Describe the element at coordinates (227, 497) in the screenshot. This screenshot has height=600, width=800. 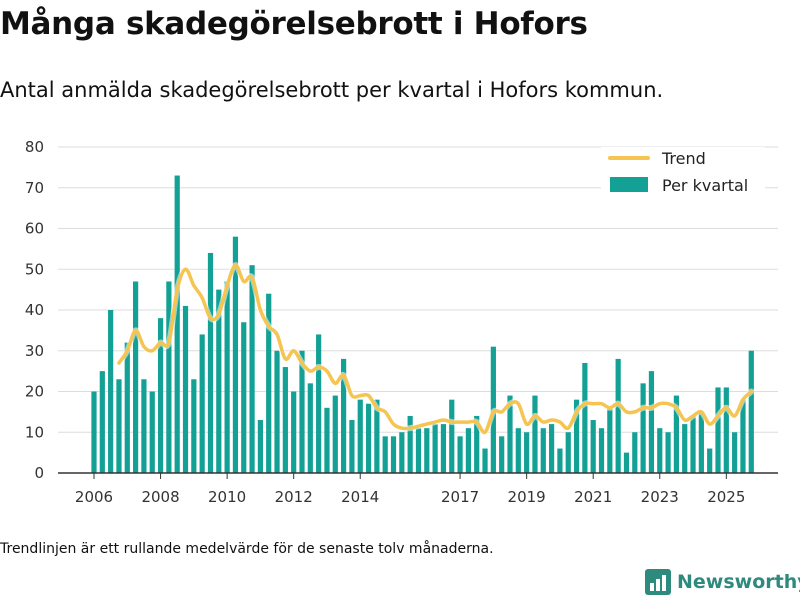
I see `x-tick-label: 2010` at that location.